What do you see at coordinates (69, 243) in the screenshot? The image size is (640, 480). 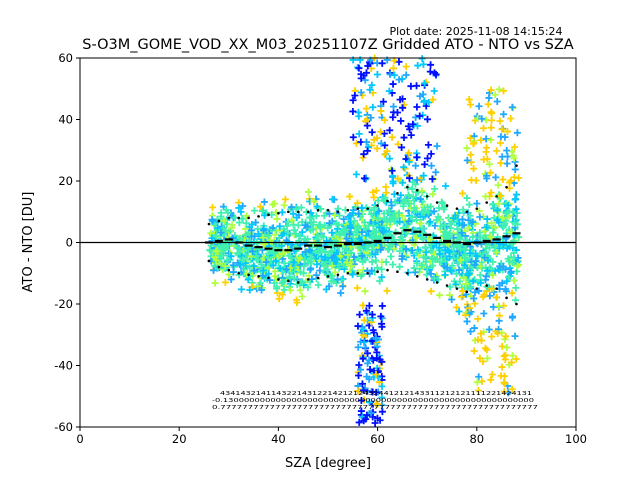 I see `y-tick-label: 0` at bounding box center [69, 243].